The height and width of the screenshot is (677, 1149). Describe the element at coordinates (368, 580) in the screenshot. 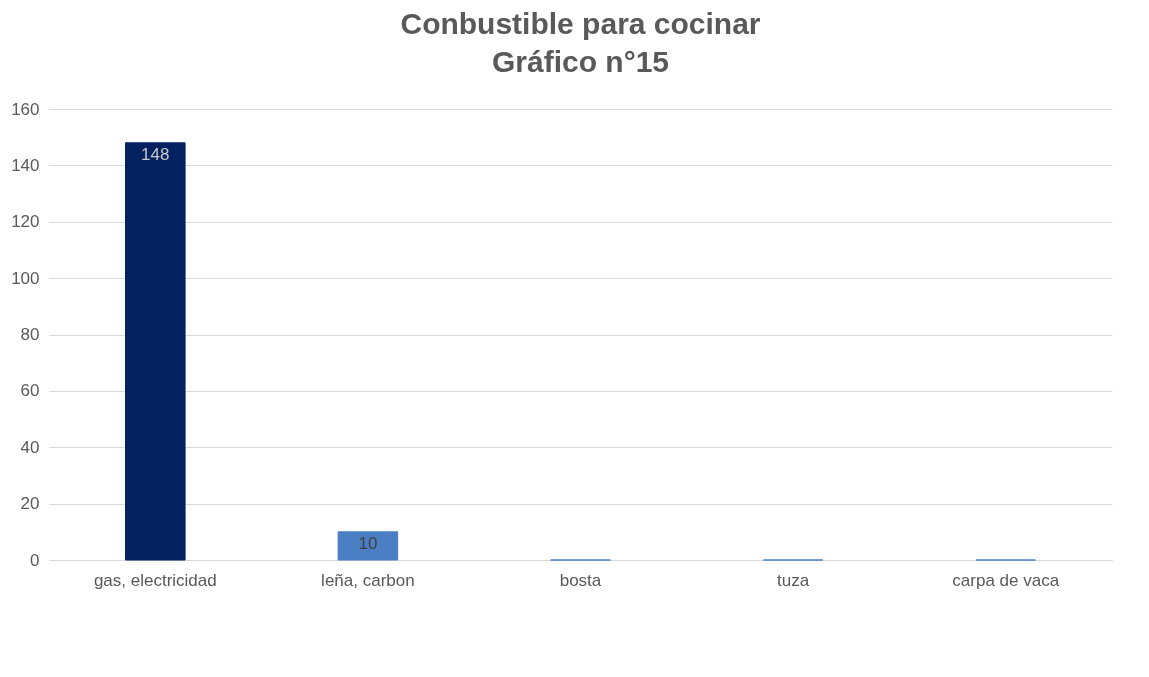

I see `x-tick-label: leña, carbon` at that location.